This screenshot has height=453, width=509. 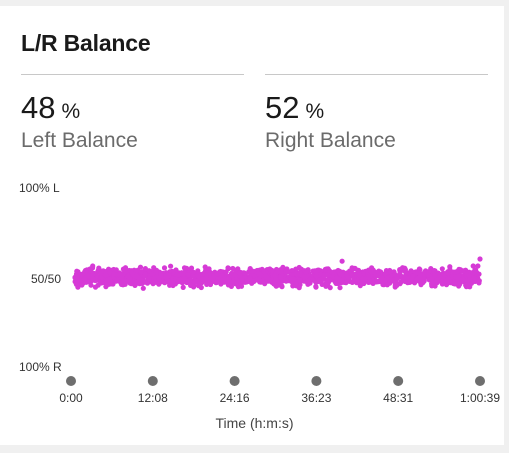 What do you see at coordinates (376, 74) in the screenshot?
I see `right-stat-divider` at bounding box center [376, 74].